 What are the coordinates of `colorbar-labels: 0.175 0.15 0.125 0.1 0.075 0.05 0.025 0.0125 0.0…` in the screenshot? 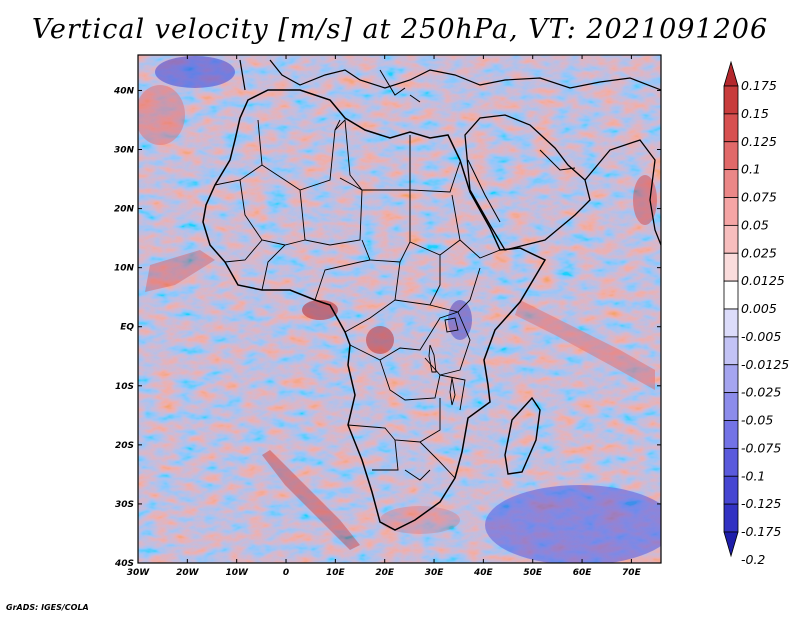 It's located at (765, 322).